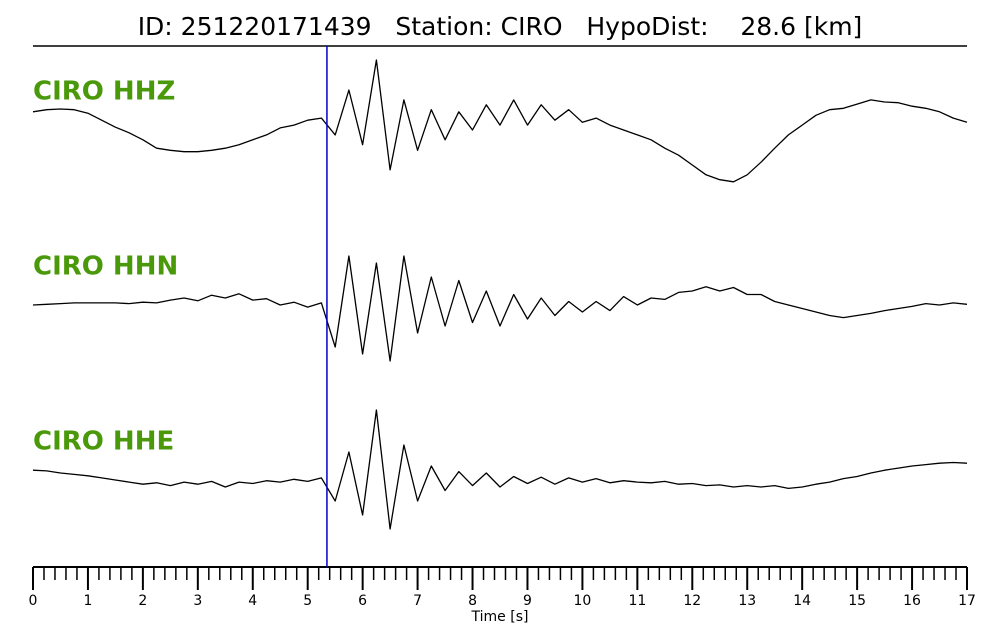 The height and width of the screenshot is (640, 1000). Describe the element at coordinates (142, 601) in the screenshot. I see `x-tick-label: 2` at that location.